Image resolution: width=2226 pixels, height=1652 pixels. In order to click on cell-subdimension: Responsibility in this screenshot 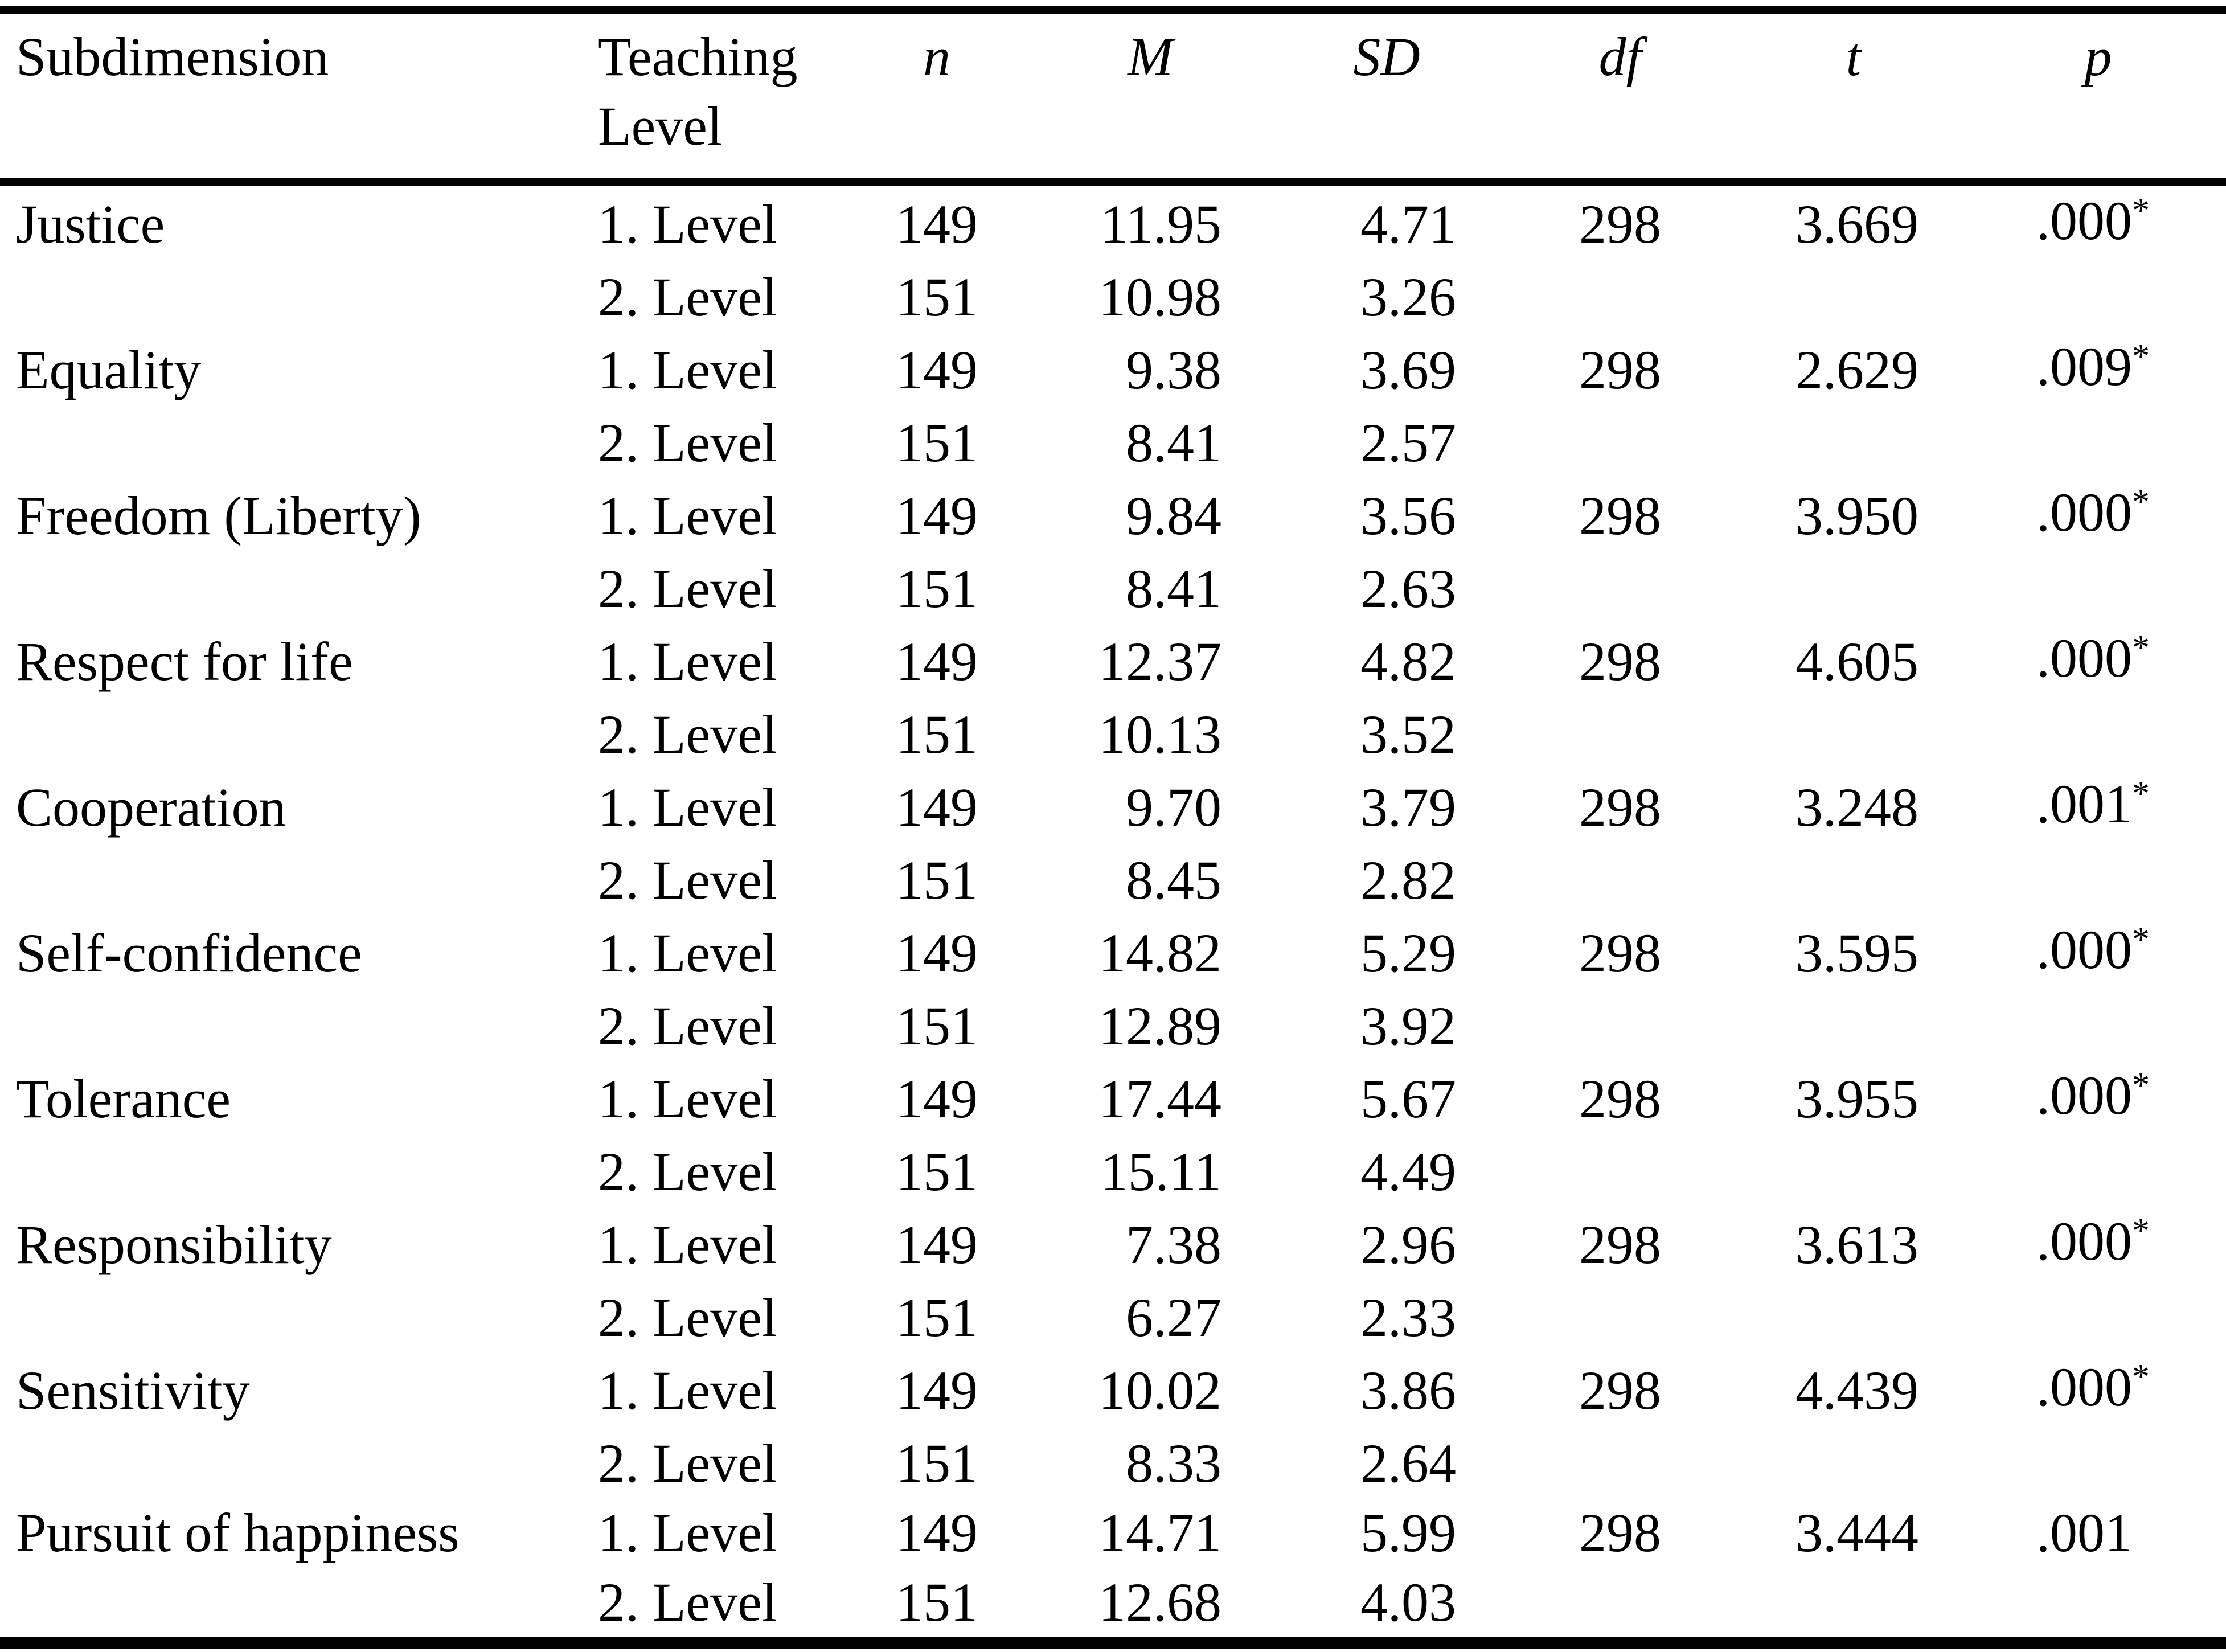, I will do `click(174, 1244)`.